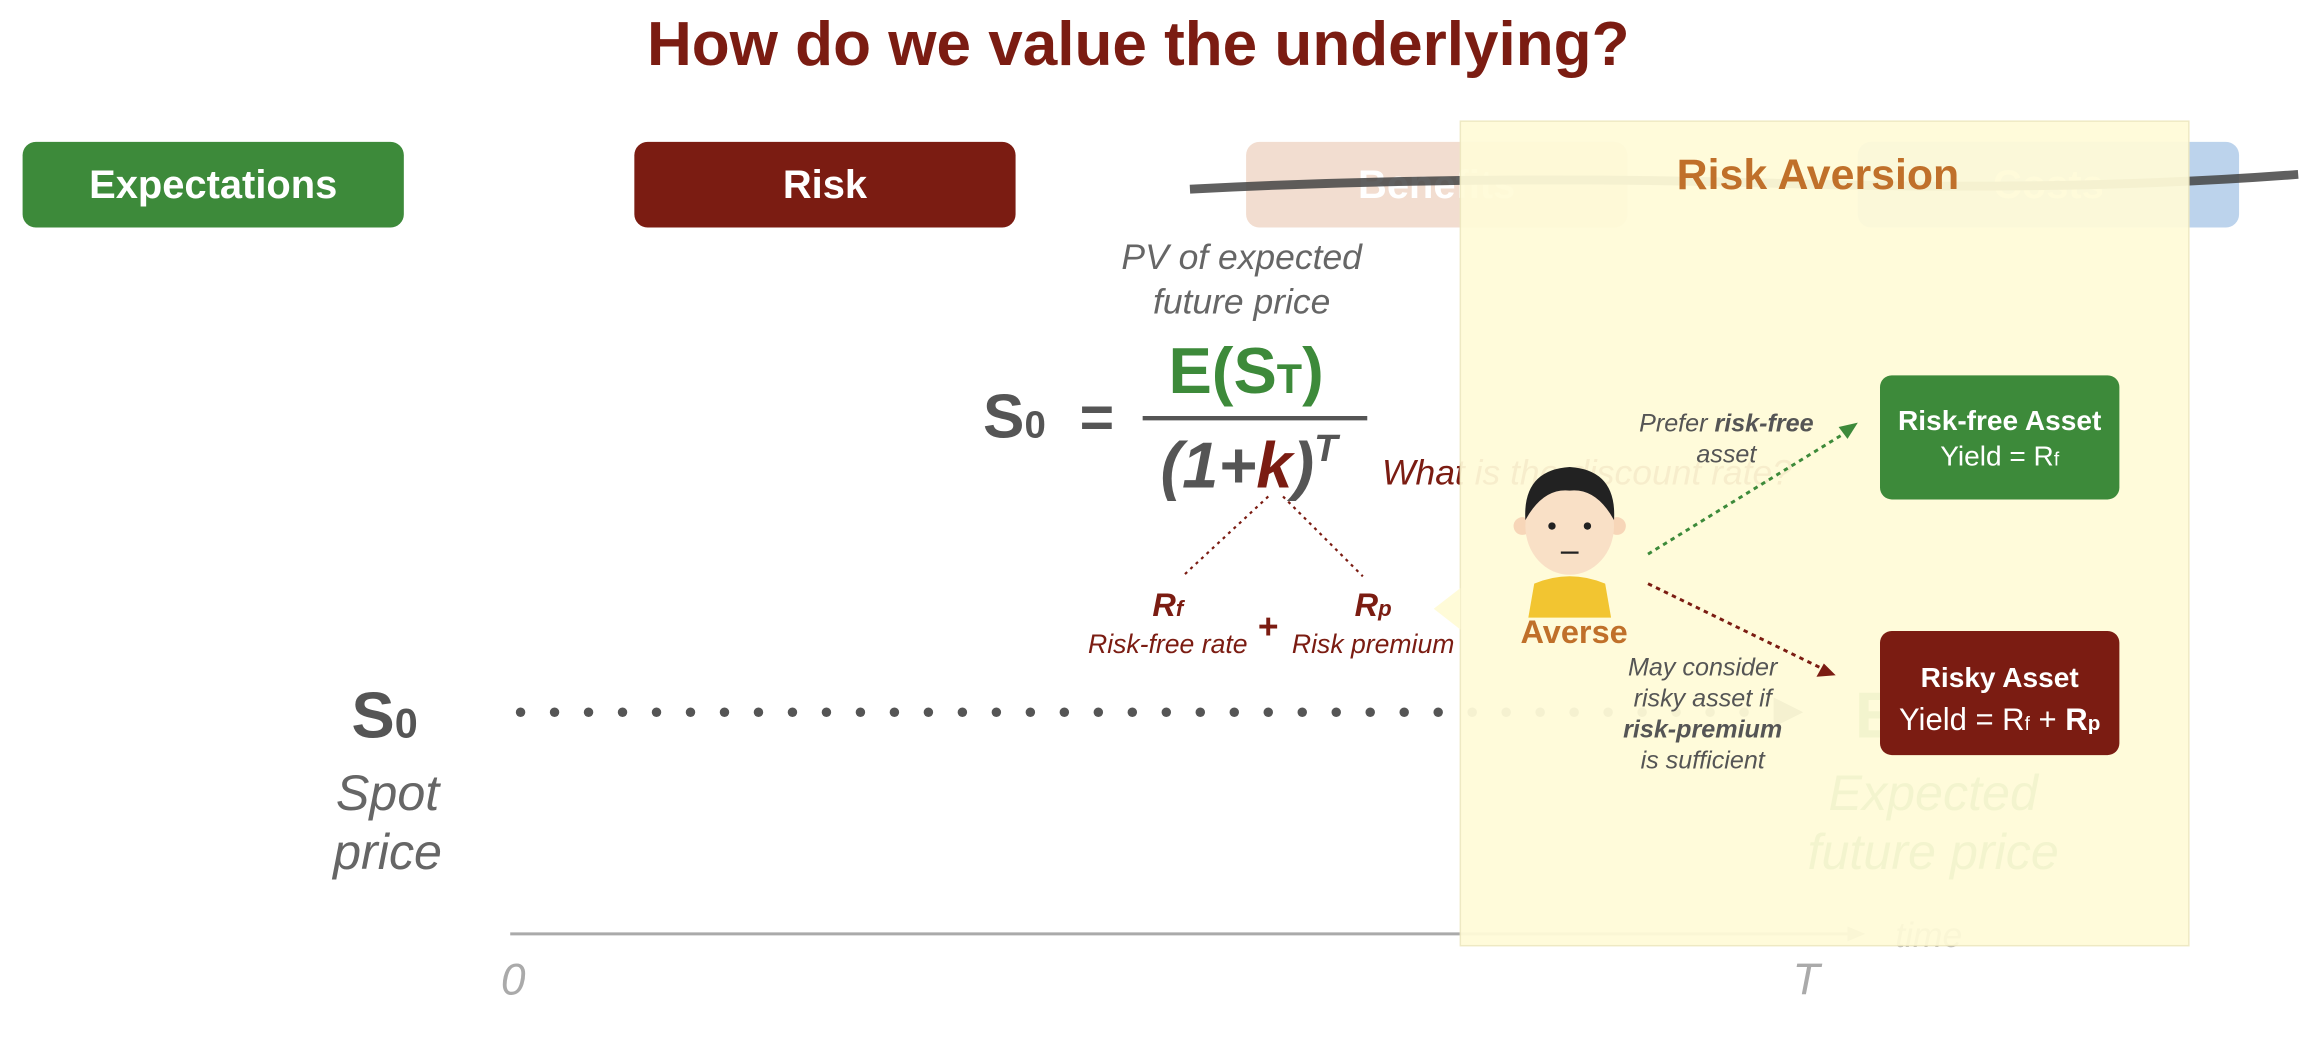 Image resolution: width=2306 pixels, height=1058 pixels. I want to click on prefer: asset, so click(1726, 455).